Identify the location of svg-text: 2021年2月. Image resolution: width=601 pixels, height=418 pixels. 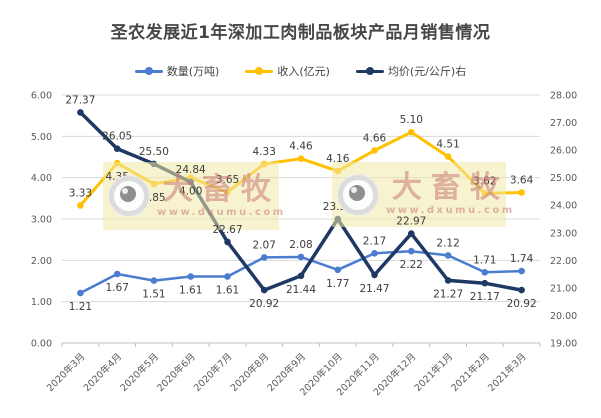
(470, 372).